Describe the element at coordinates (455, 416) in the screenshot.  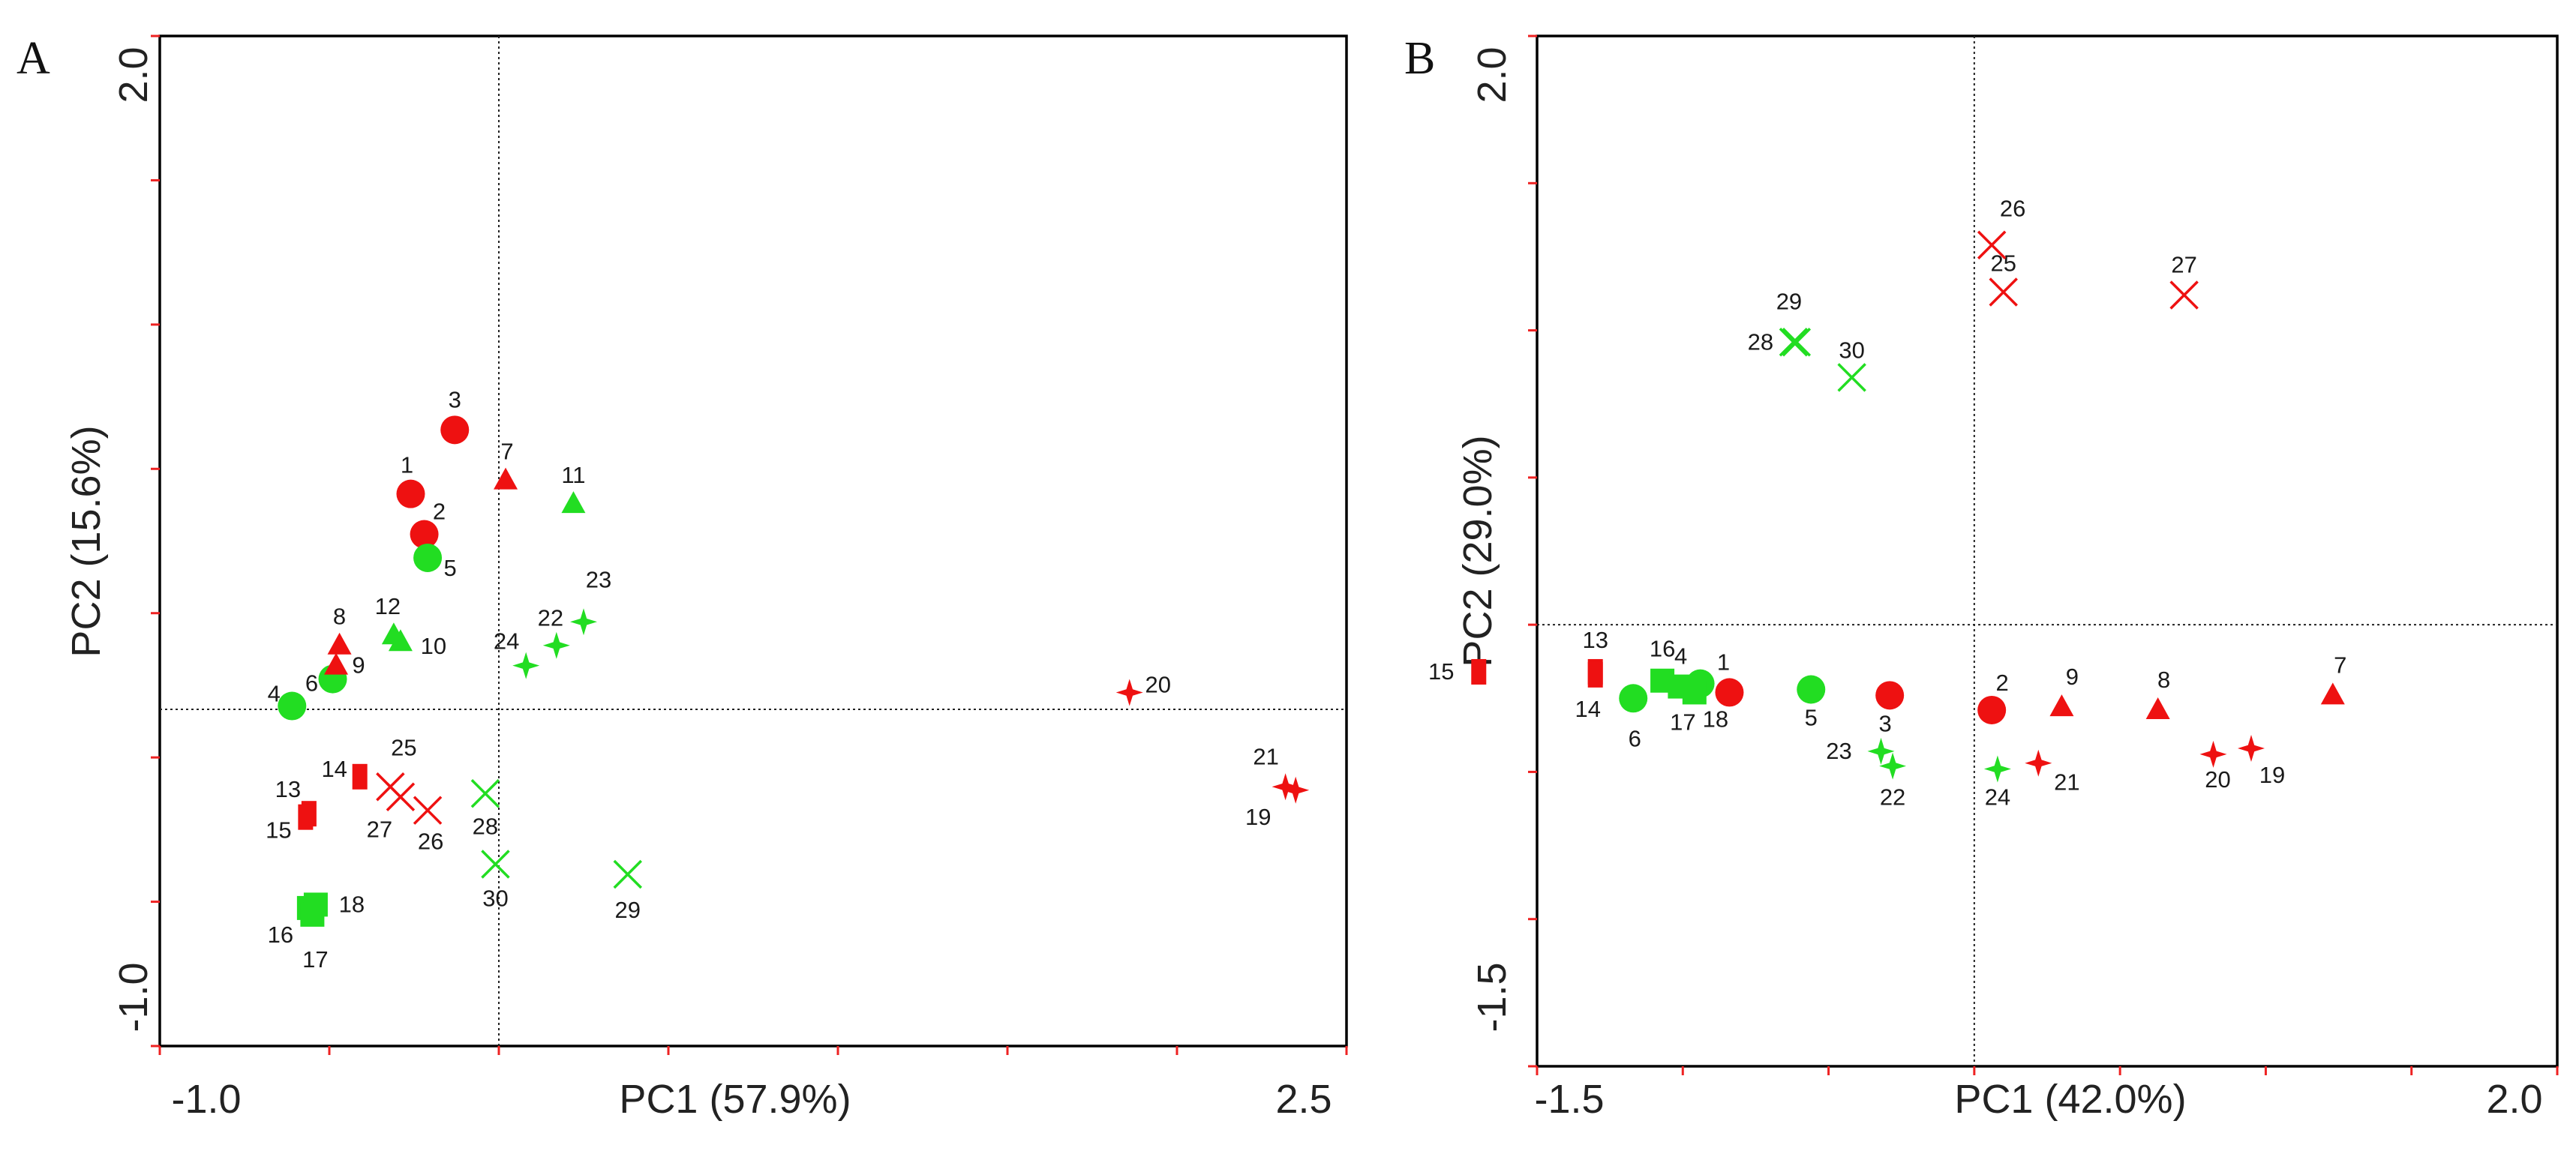
I see `panel-a-point-3: 3` at that location.